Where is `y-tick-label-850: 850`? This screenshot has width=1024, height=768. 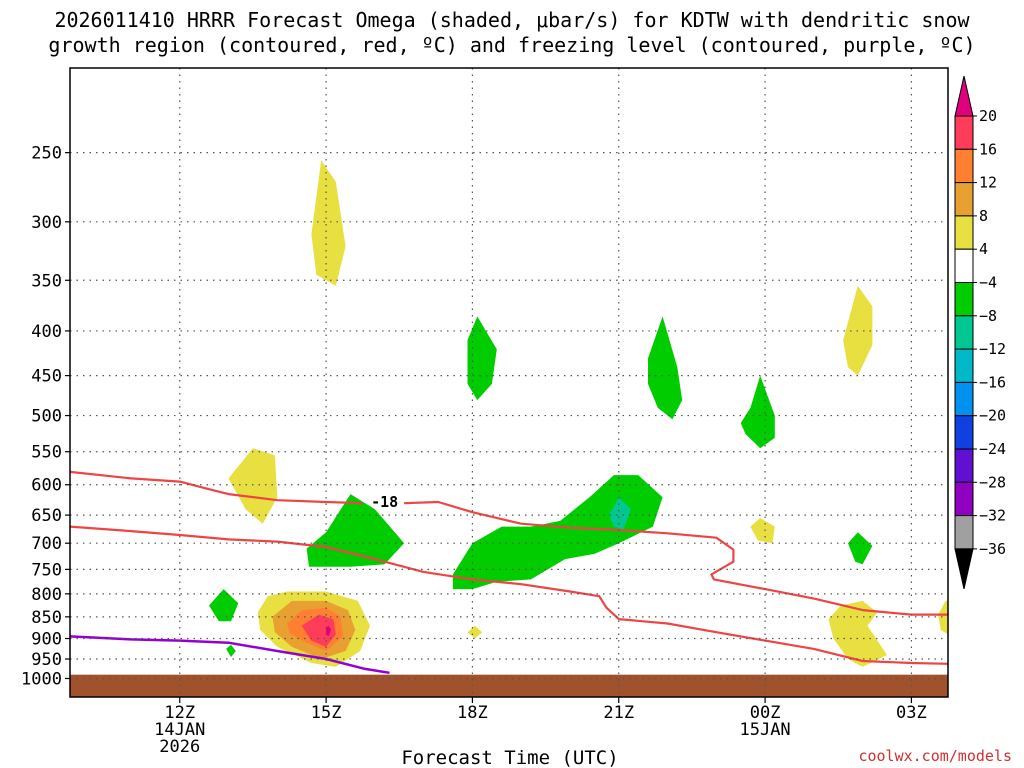 y-tick-label-850: 850 is located at coordinates (46, 618).